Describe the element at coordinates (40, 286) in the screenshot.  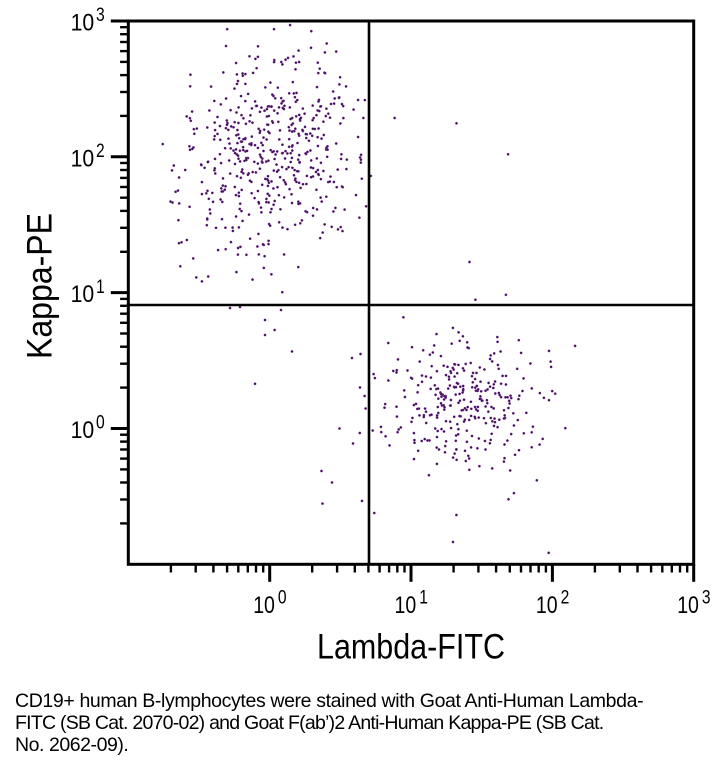
I see `svg-text: Kappa-PE` at that location.